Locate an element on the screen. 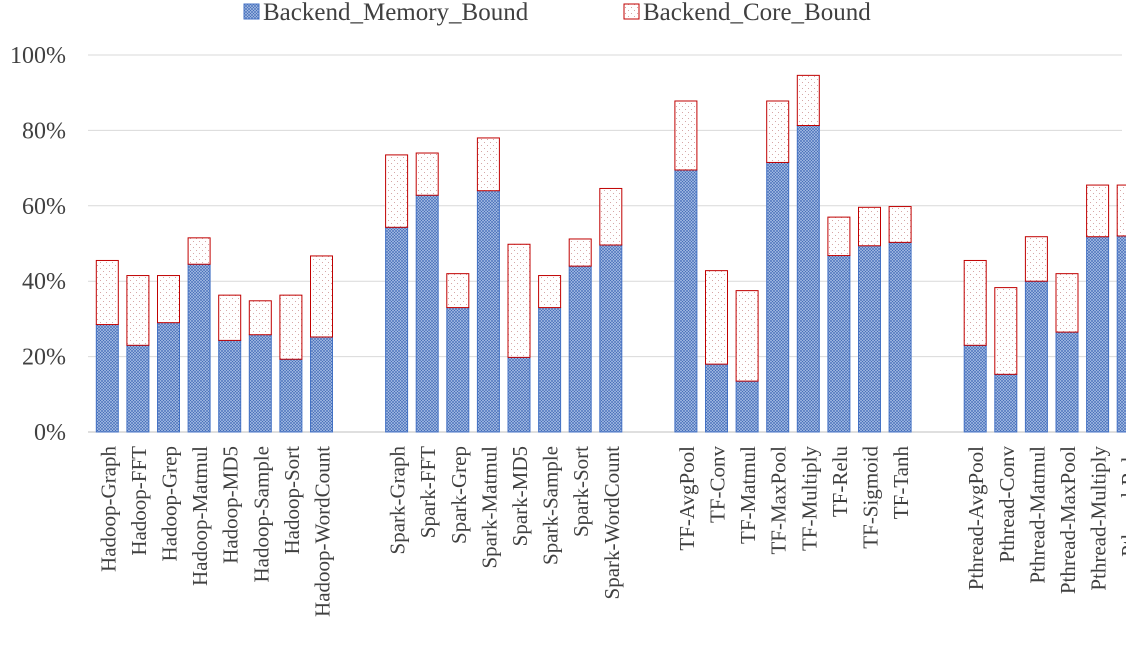 Image resolution: width=1126 pixels, height=664 pixels. y-tick-label: 80% is located at coordinates (44, 131).